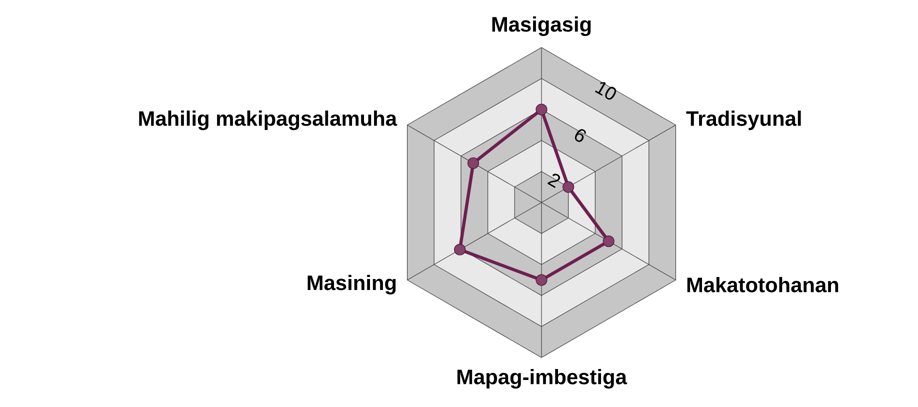 The image size is (918, 407). Describe the element at coordinates (580, 135) in the screenshot. I see `y-tick-label: 6` at that location.